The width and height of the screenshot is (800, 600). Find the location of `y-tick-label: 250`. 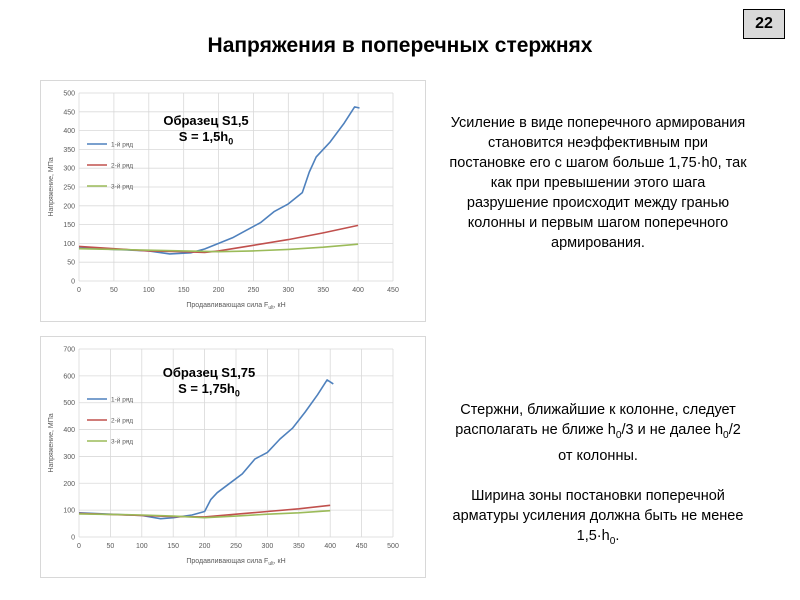

y-tick-label: 250 is located at coordinates (69, 188).